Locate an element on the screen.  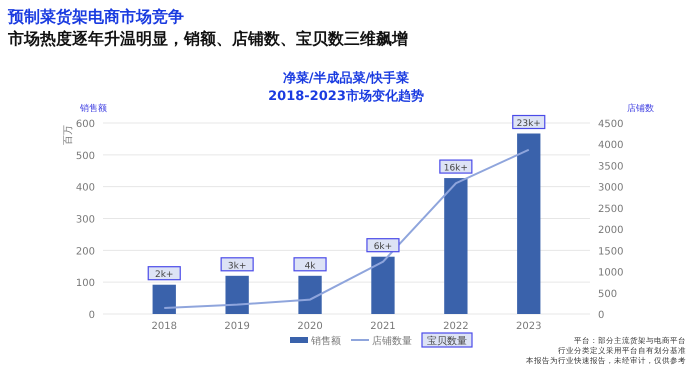
y2-tick-label: 0 is located at coordinates (601, 315).